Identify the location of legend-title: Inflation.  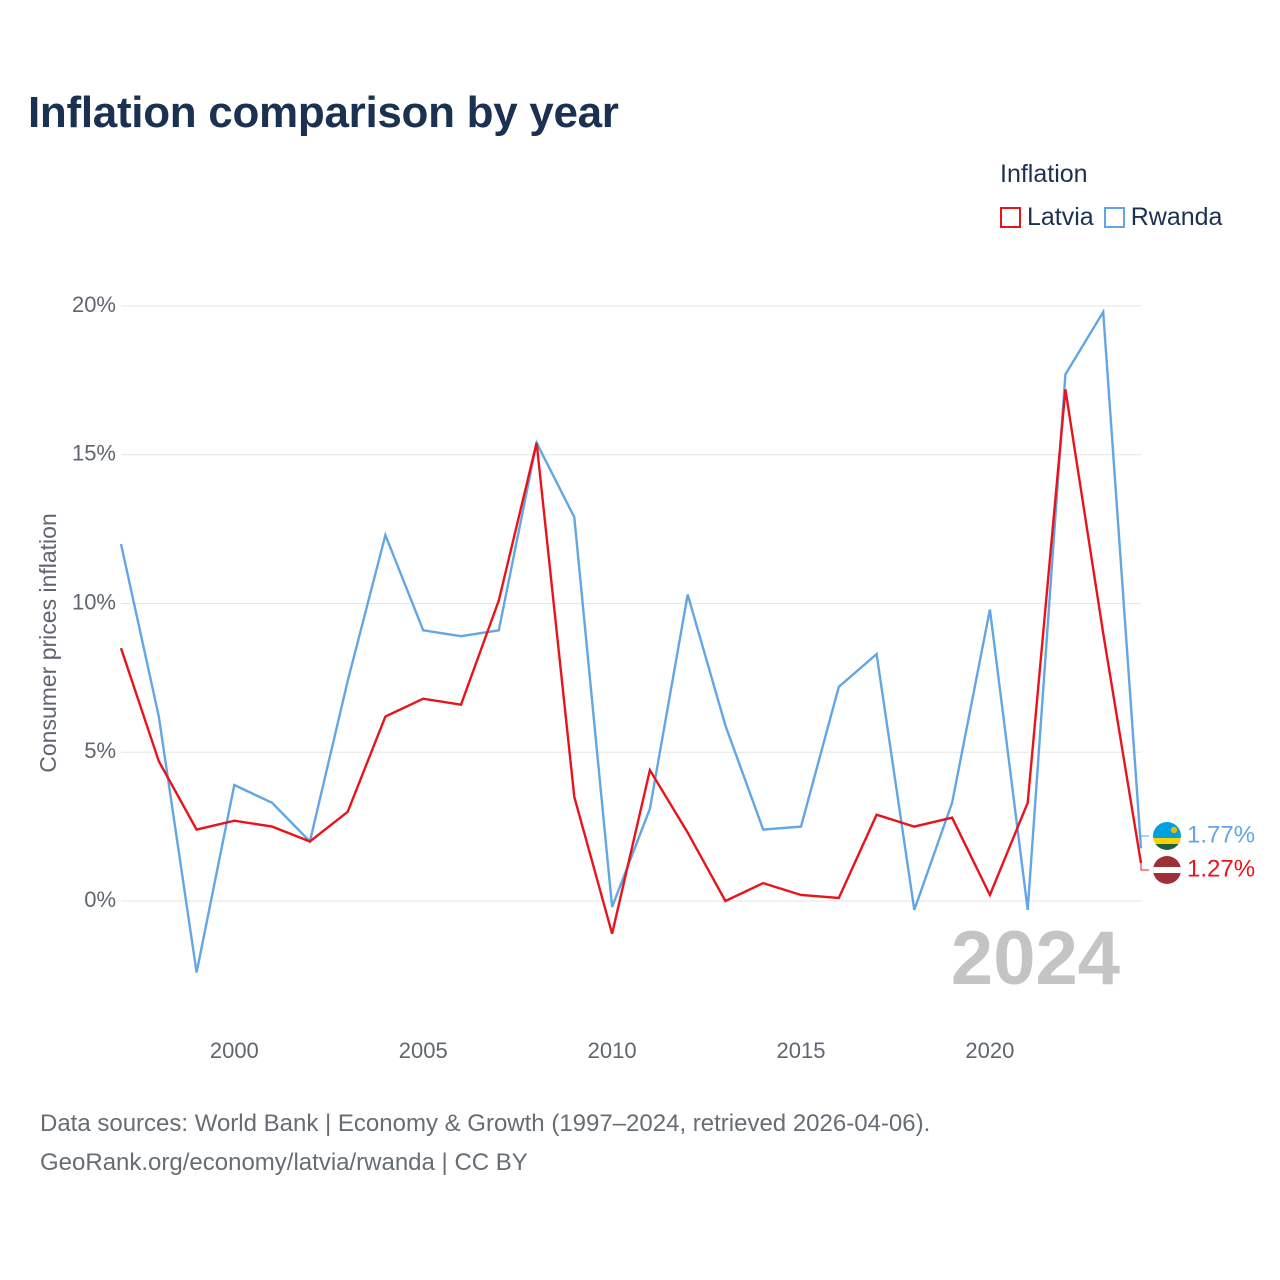
(1044, 174).